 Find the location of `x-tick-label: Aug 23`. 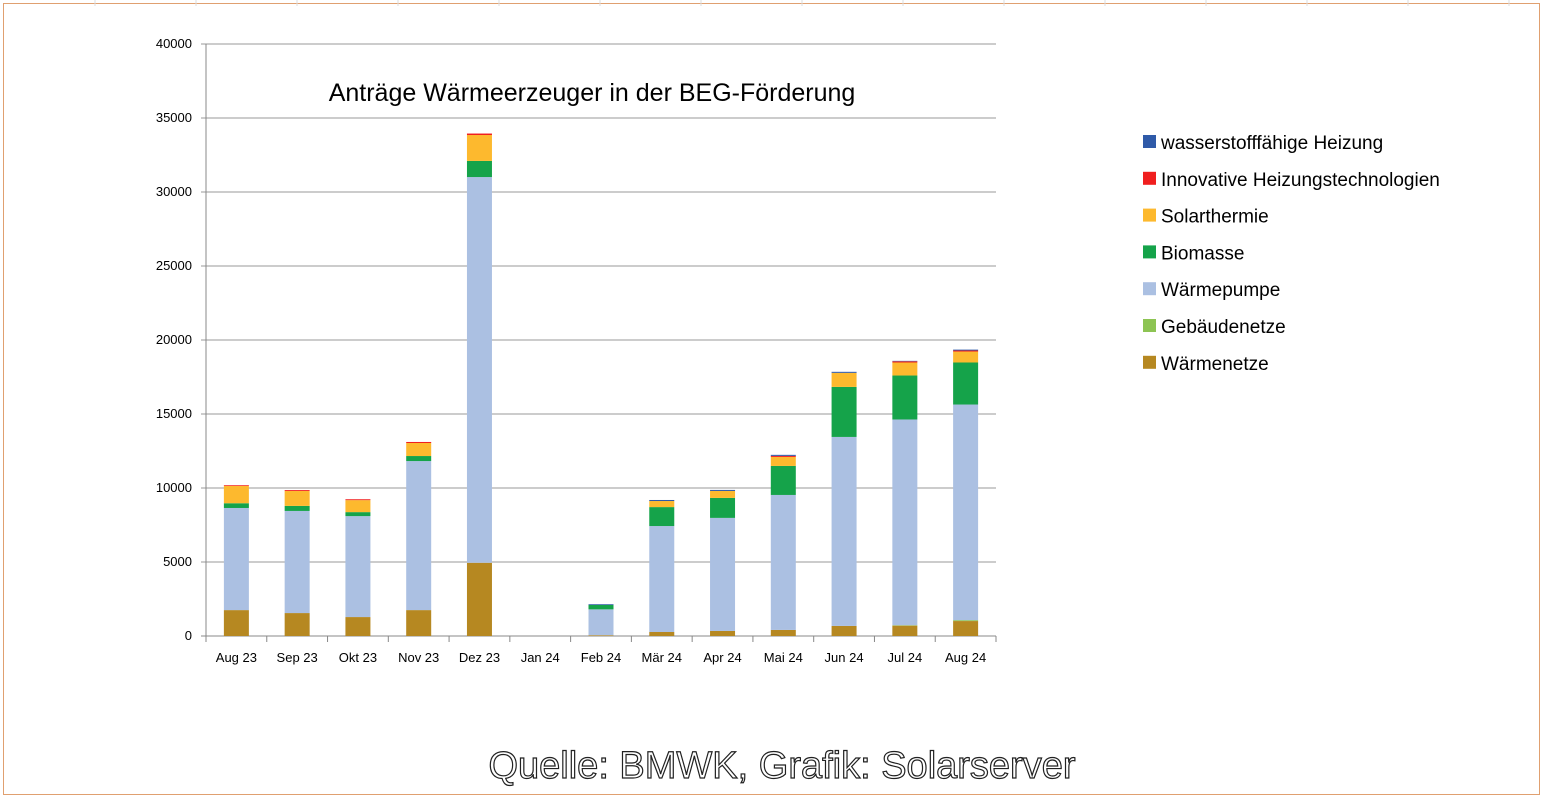

x-tick-label: Aug 23 is located at coordinates (236, 657).